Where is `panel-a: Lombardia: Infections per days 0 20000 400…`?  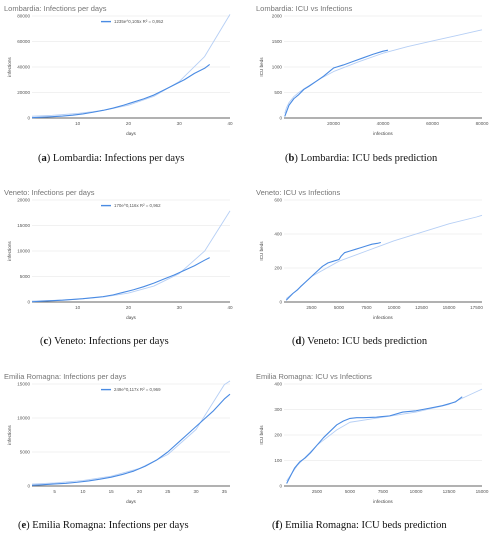
panel-a: Lombardia: Infections per days 0 20000 400… is located at coordinates (122, 87).